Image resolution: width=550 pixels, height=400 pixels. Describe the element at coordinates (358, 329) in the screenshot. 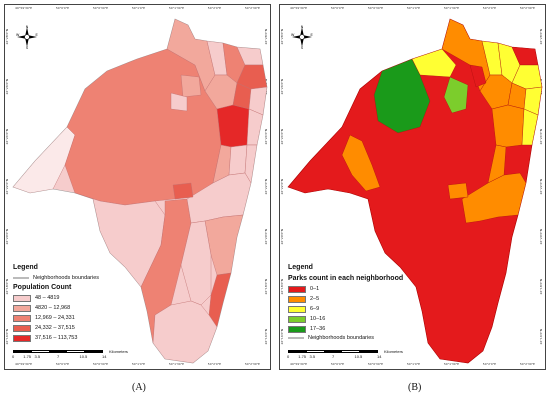

I see `legend-class-row: 17–36` at that location.